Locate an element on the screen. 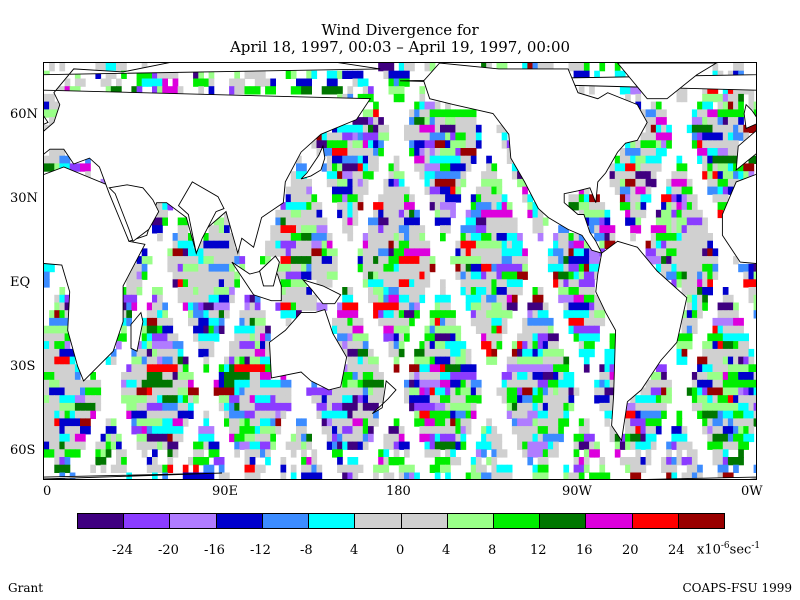  colorbar-units: x10-6sec-1 is located at coordinates (728, 549).